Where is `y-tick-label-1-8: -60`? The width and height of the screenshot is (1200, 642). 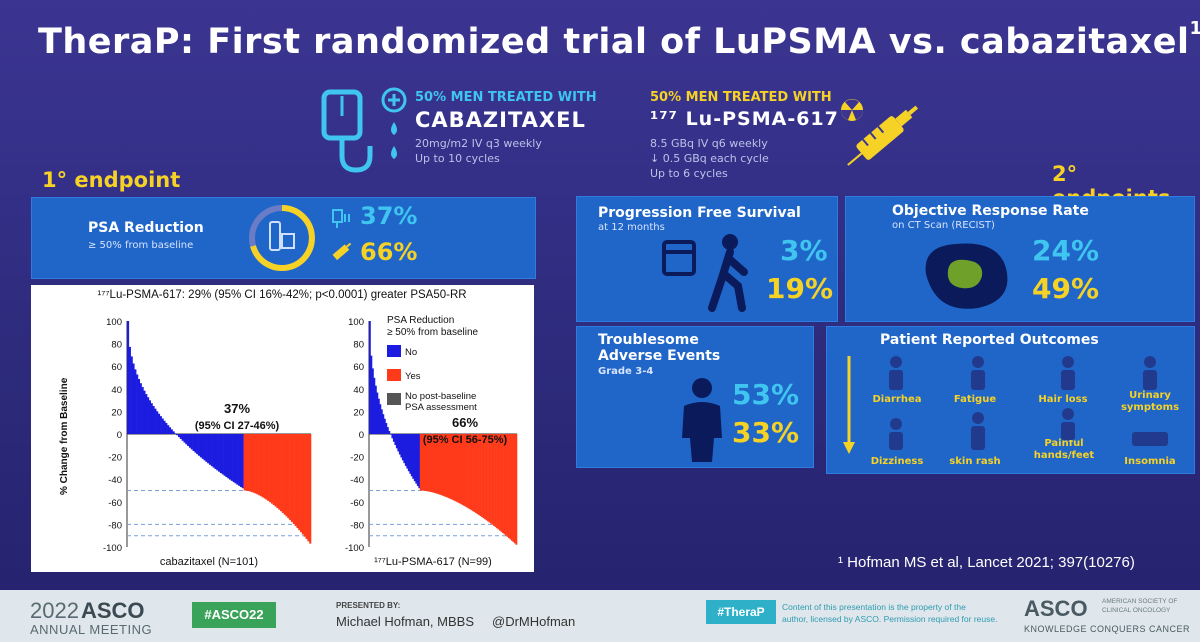
y-tick-label-1-8: -60 is located at coordinates (357, 503).